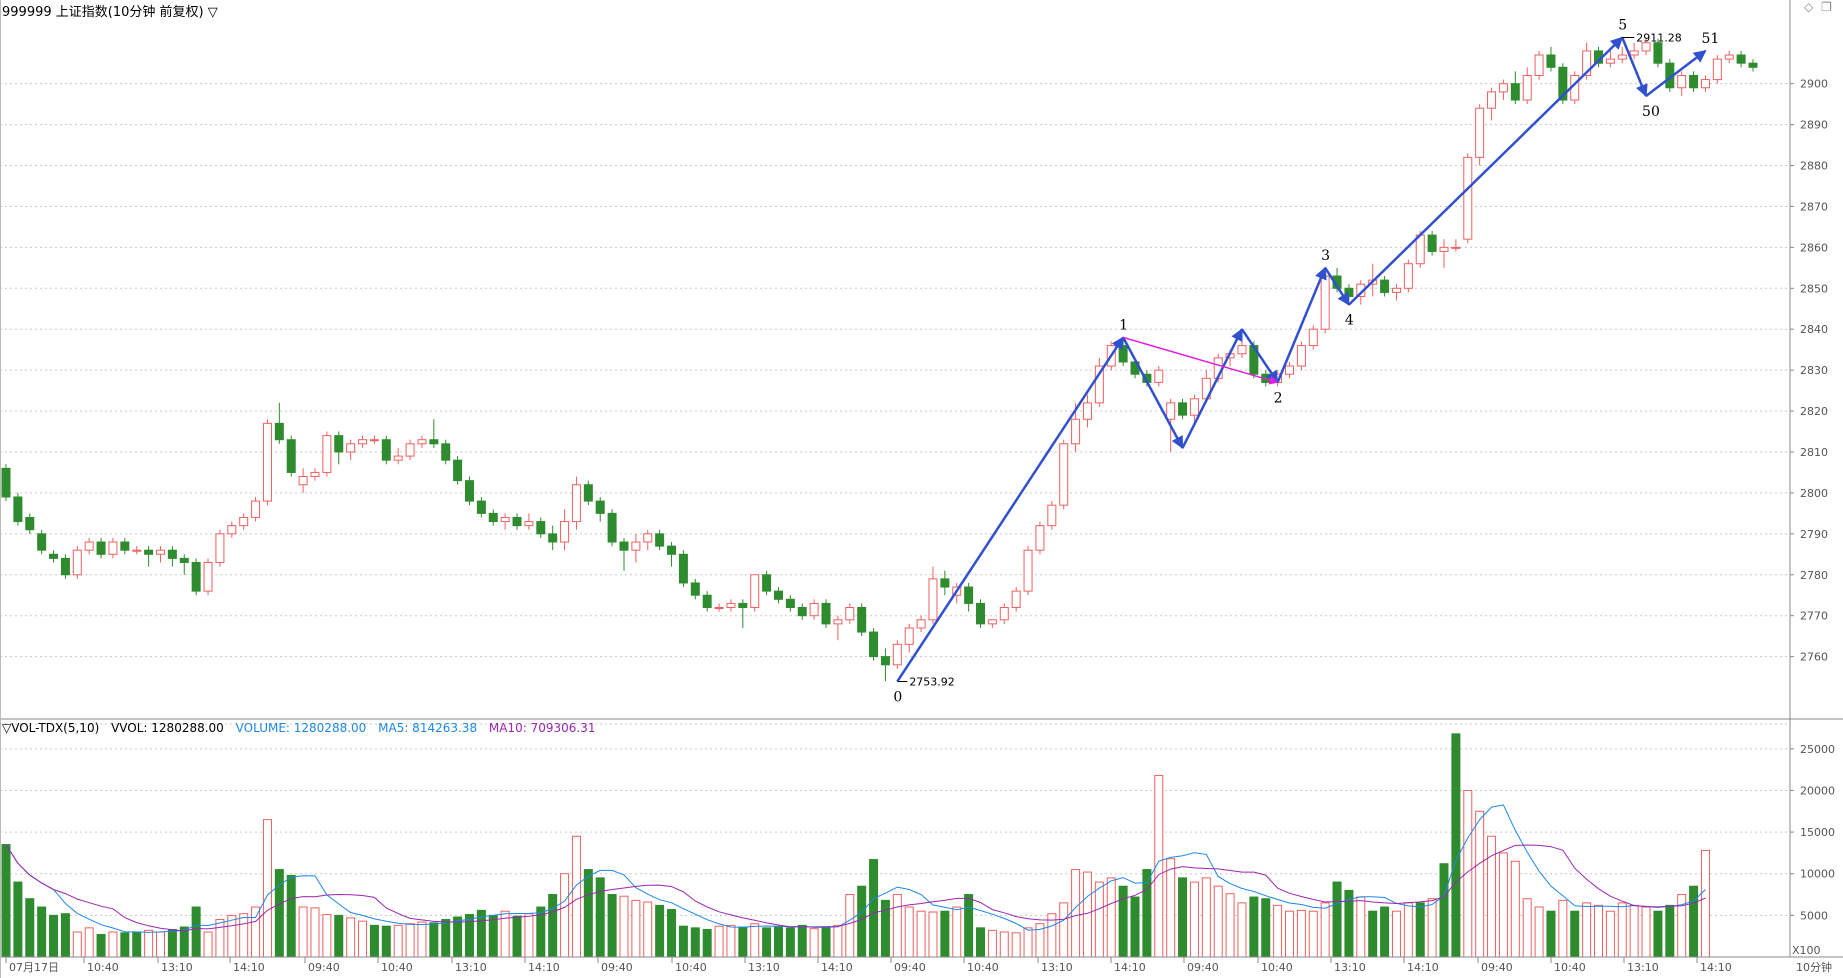  I want to click on price-tick-label: 2770, so click(1814, 616).